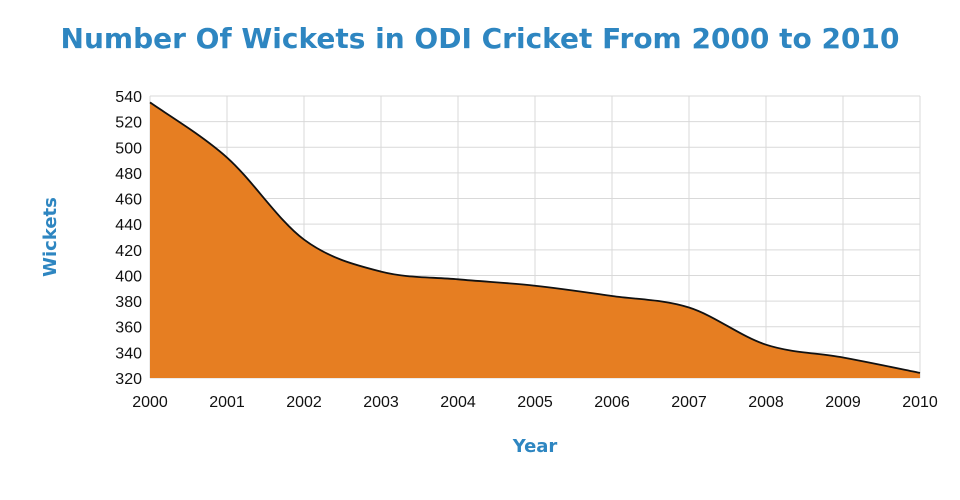 The image size is (960, 500). I want to click on y-tick-label: 420, so click(128, 251).